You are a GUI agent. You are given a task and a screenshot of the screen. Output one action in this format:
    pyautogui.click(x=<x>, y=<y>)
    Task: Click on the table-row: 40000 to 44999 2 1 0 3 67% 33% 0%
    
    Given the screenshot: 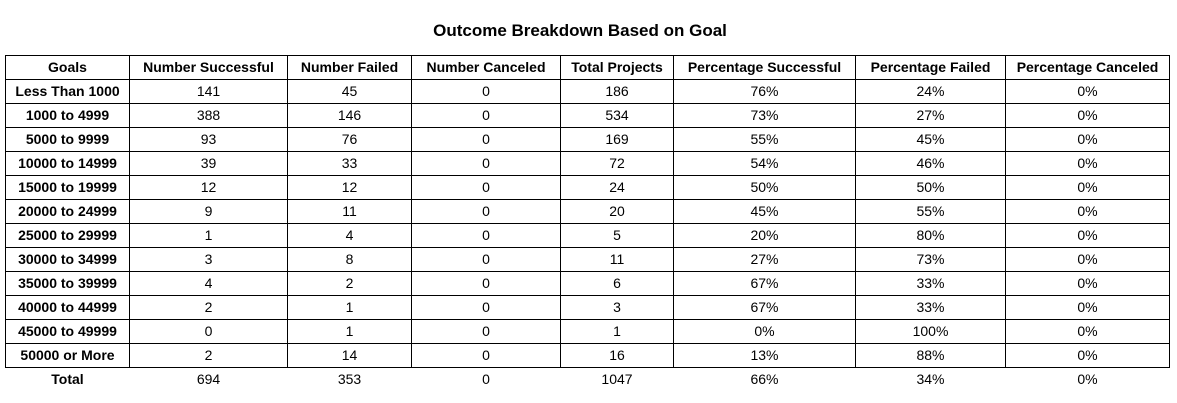 What is the action you would take?
    pyautogui.click(x=587, y=307)
    